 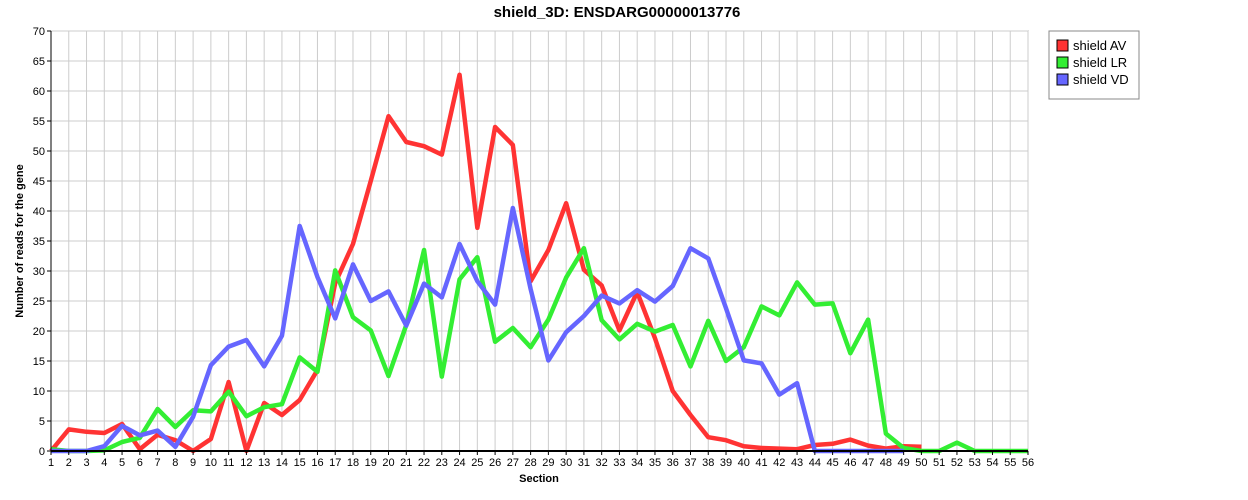 What do you see at coordinates (20, 240) in the screenshot?
I see `y-axis-label: Number of reads for the gene` at bounding box center [20, 240].